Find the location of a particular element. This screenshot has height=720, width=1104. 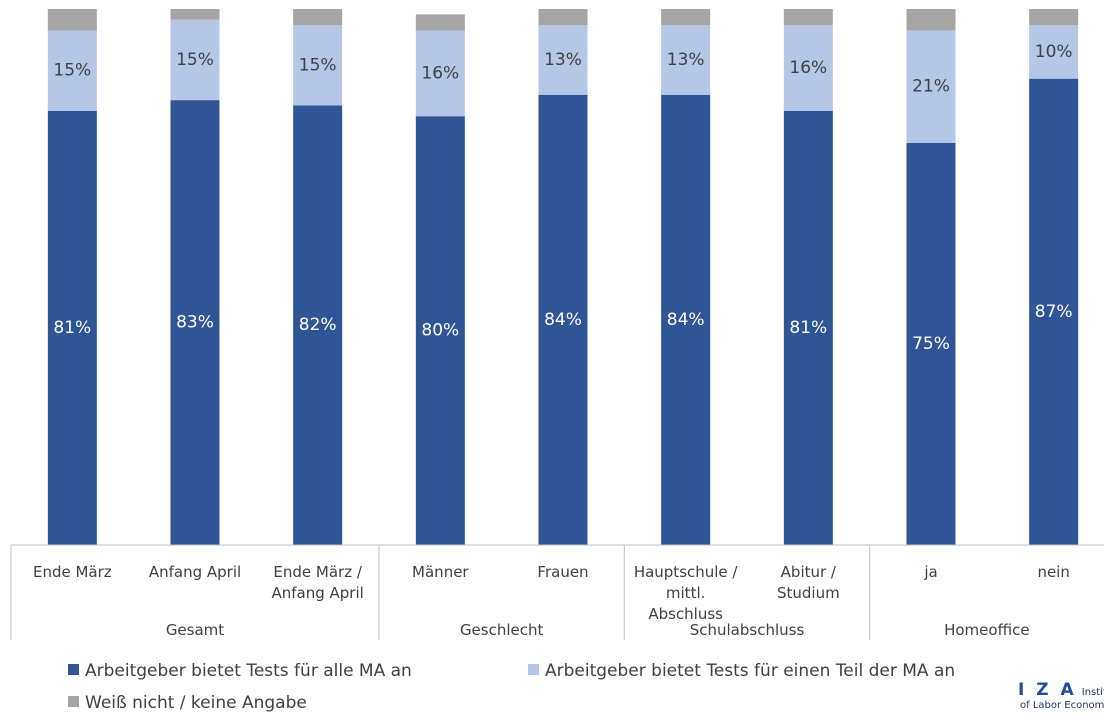

x-tick-label: Anfang April is located at coordinates (195, 572).